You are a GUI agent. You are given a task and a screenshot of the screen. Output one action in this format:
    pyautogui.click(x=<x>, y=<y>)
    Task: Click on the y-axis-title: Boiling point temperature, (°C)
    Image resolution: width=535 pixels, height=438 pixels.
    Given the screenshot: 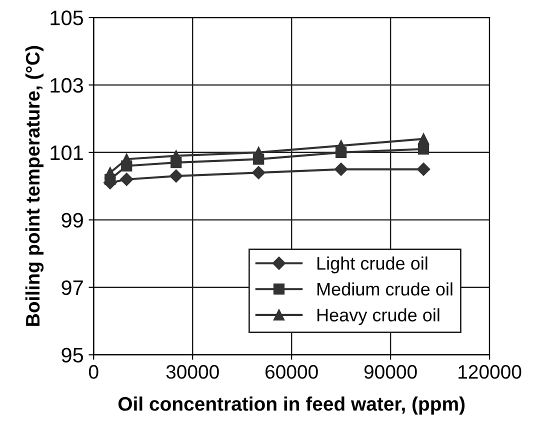 What is the action you would take?
    pyautogui.click(x=34, y=186)
    